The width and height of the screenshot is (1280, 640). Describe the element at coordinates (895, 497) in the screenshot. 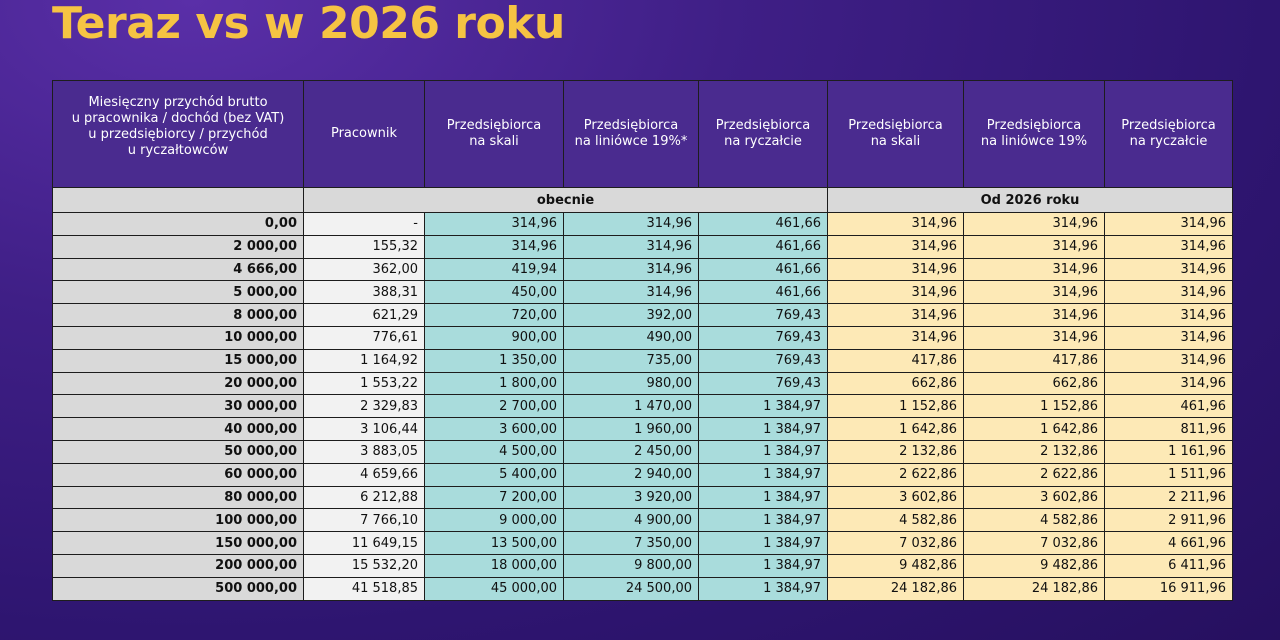

I see `cell-2026-scale: 3 602,86` at that location.